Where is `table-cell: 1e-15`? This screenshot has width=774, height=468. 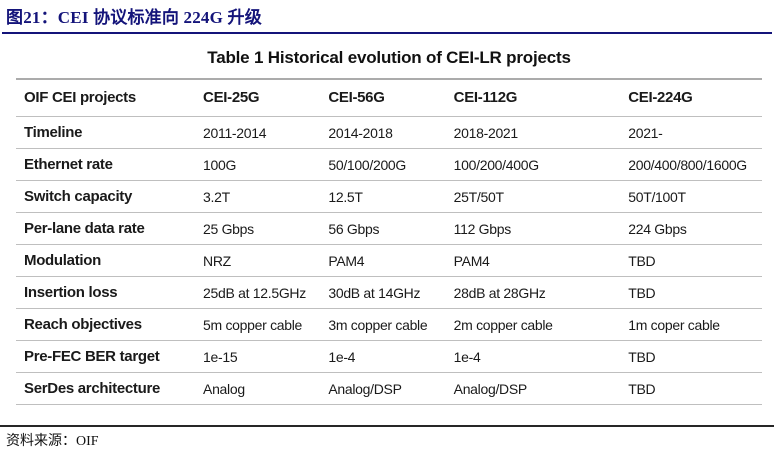
table-cell: 1e-15 is located at coordinates (258, 356).